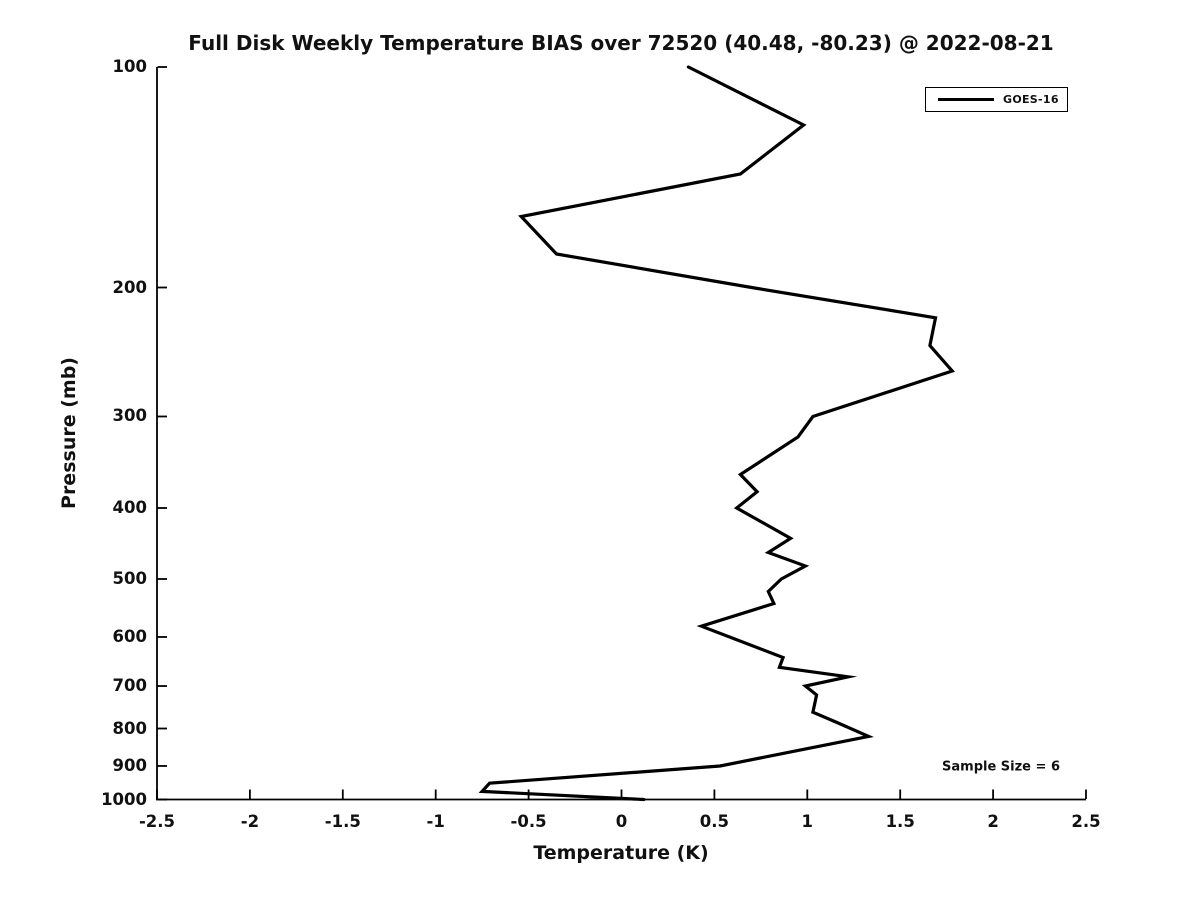 The width and height of the screenshot is (1200, 900). Describe the element at coordinates (1001, 767) in the screenshot. I see `sample-size-annotation: Sample Size = 6` at that location.